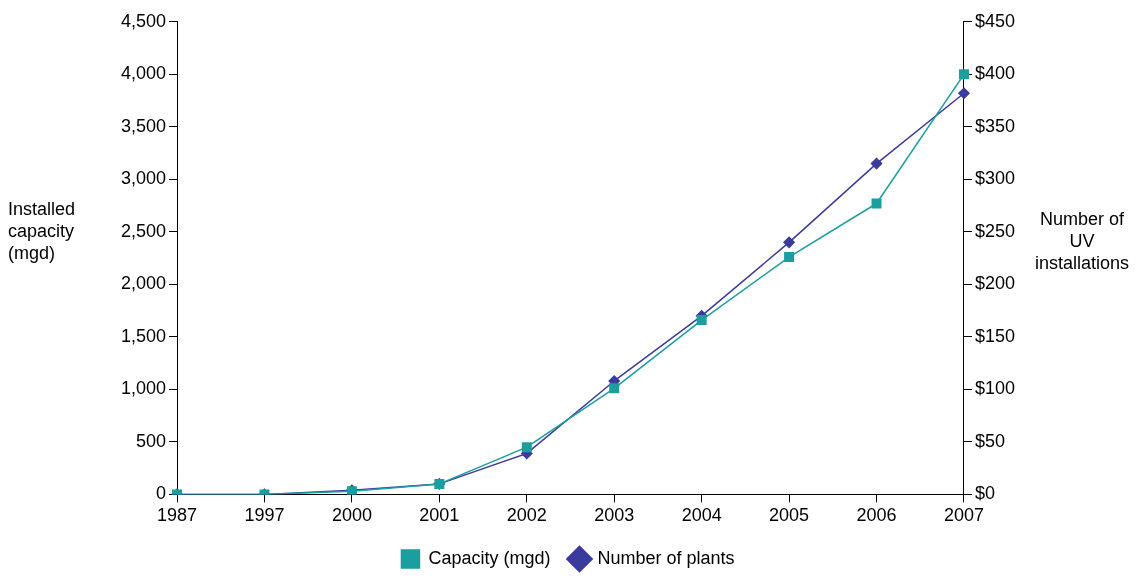 The width and height of the screenshot is (1146, 582). I want to click on y2-tick-label: $50, so click(989, 440).